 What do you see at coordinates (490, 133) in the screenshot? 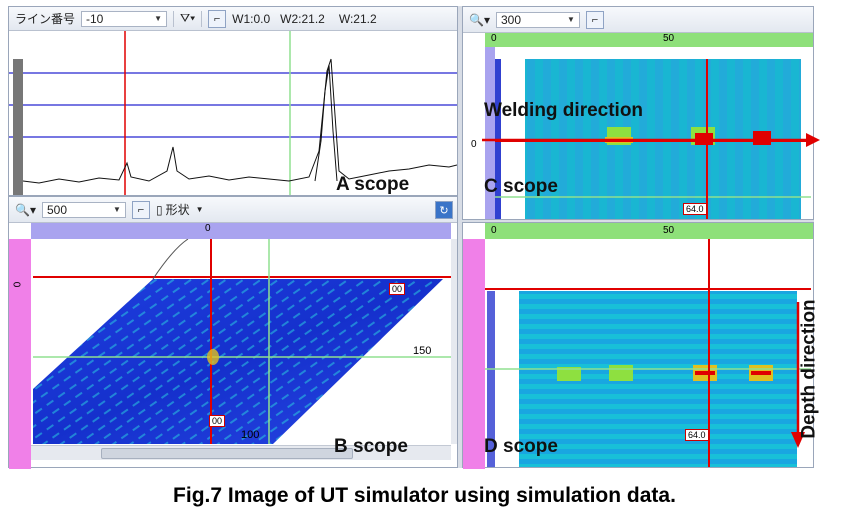
I see `c-left-ruler` at bounding box center [490, 133].